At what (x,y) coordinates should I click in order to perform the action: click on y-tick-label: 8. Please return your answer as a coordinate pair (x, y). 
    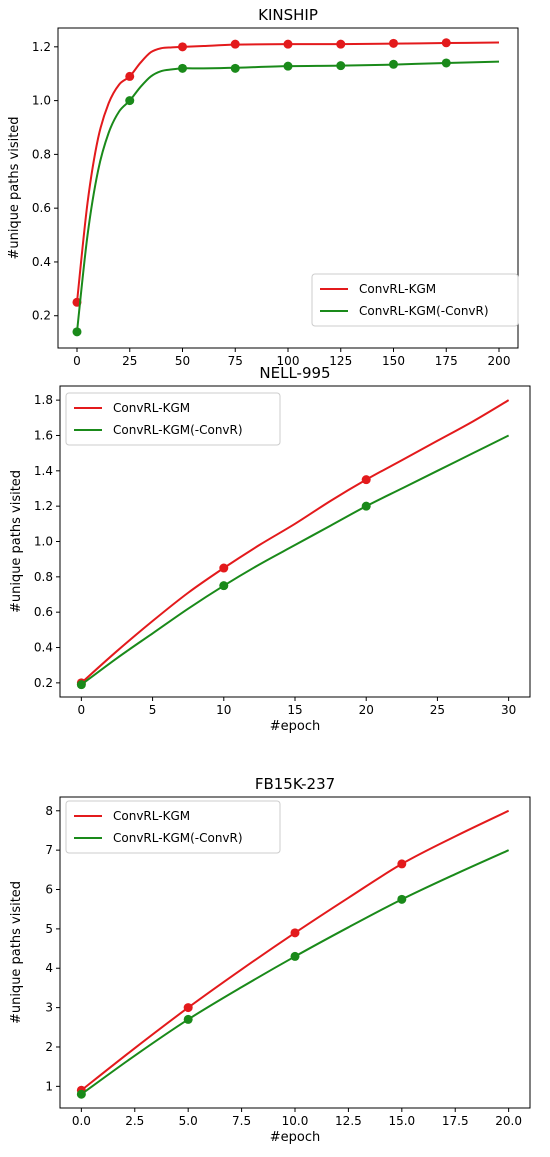
    Looking at the image, I should click on (49, 811).